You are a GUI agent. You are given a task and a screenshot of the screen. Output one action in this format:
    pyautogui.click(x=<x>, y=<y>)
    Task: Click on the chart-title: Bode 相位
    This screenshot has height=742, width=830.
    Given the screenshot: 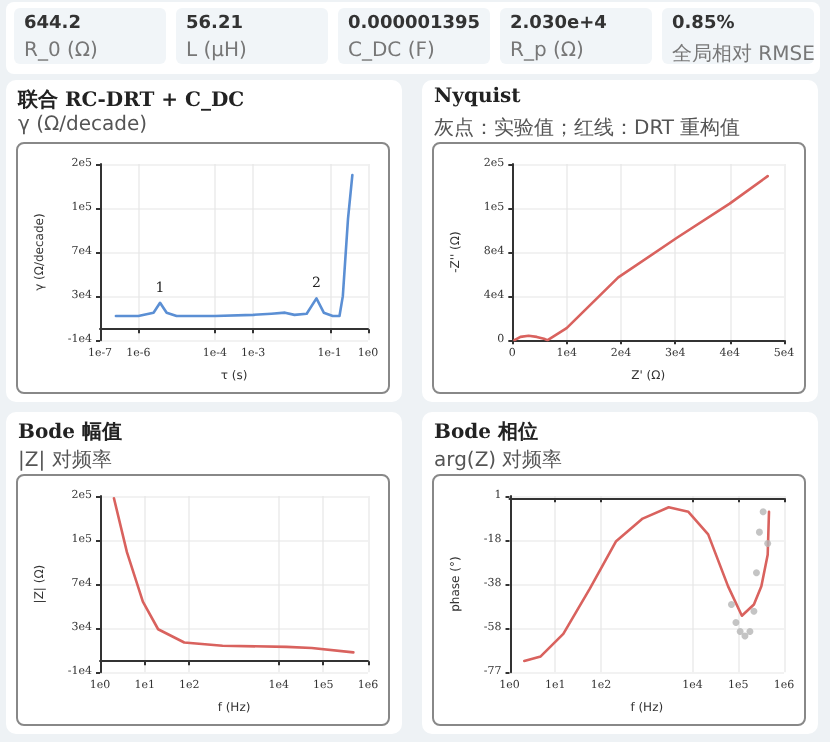 What is the action you would take?
    pyautogui.click(x=486, y=432)
    